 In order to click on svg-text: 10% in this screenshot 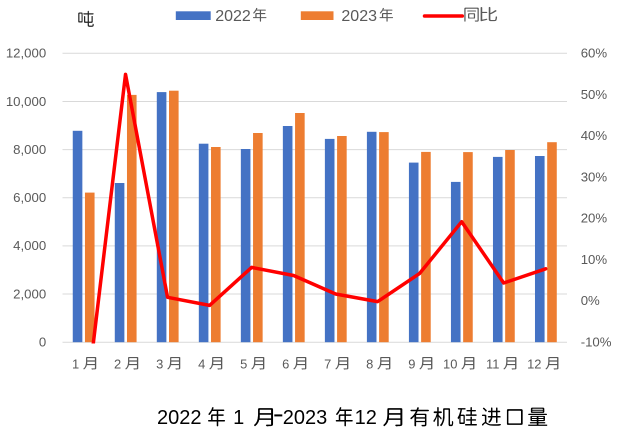, I will do `click(594, 259)`.